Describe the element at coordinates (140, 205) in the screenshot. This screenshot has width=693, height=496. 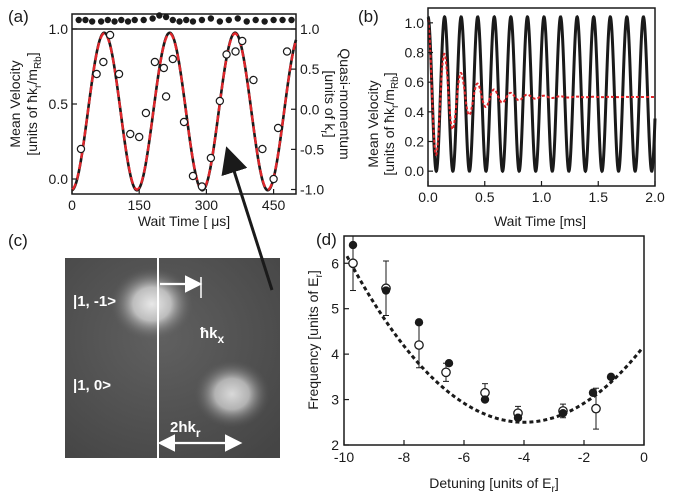
I see `panel-a-xtick-label: 150` at that location.